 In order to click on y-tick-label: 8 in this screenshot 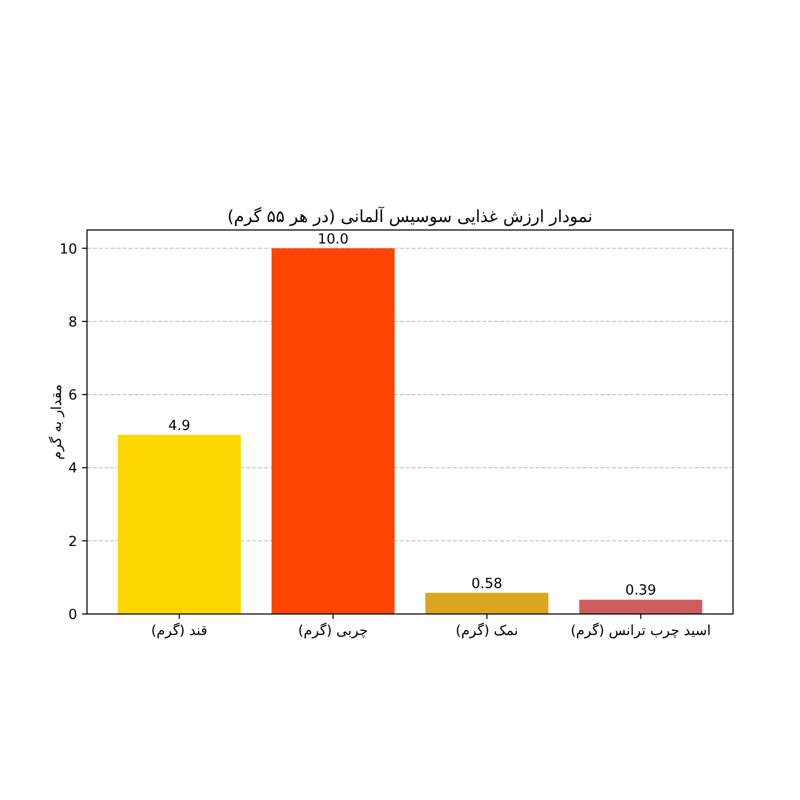, I will do `click(73, 322)`.